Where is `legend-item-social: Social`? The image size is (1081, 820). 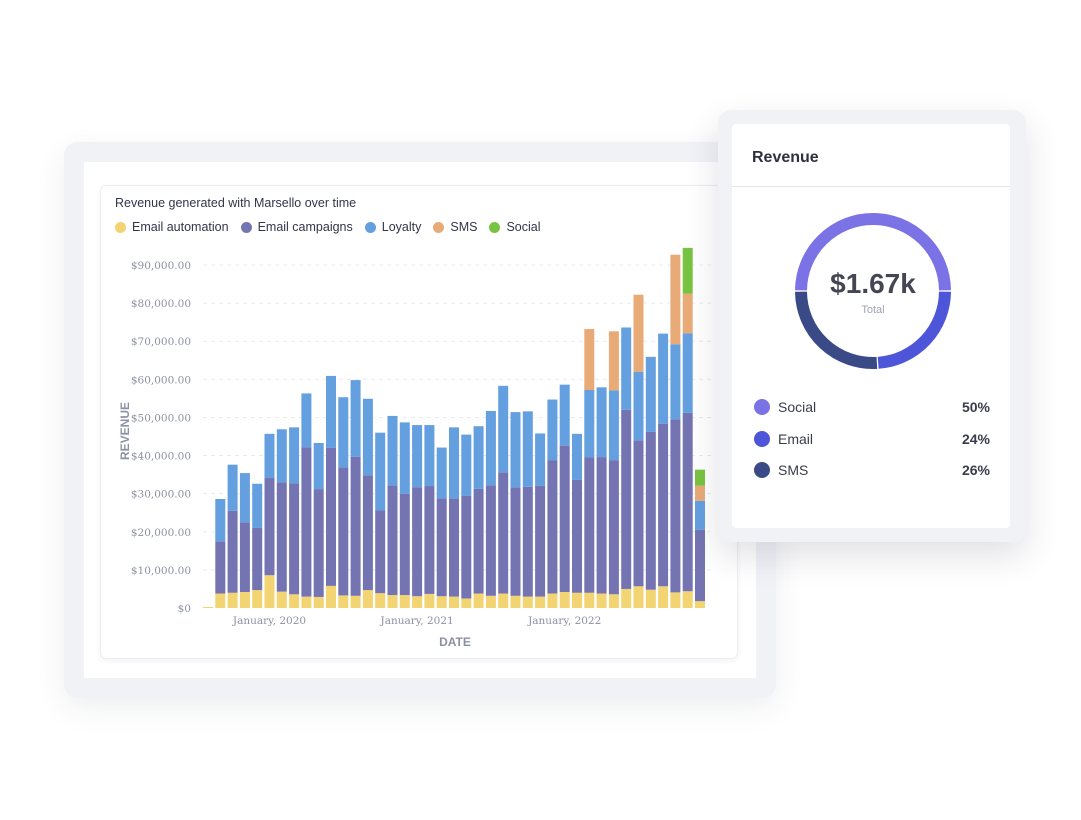
legend-item-social: Social is located at coordinates (515, 227).